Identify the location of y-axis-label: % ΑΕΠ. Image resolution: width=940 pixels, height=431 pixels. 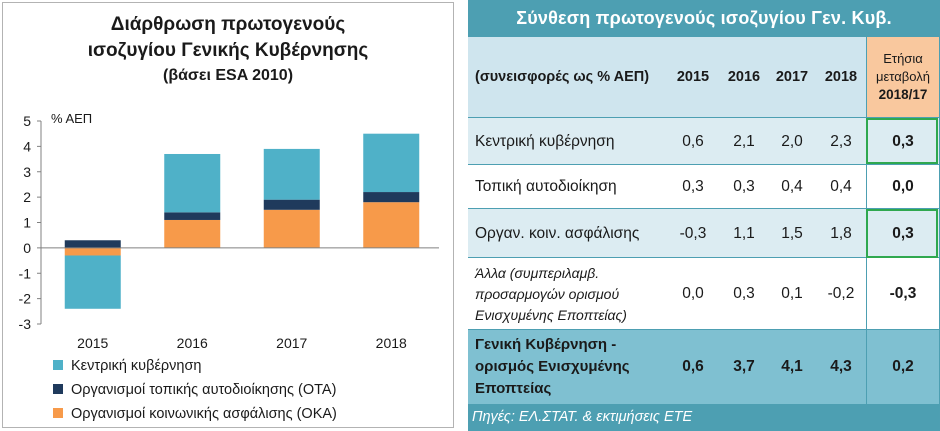
(71, 118).